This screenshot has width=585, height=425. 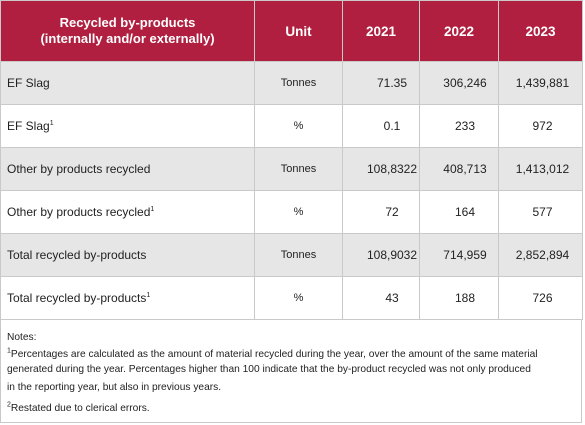 I want to click on table-row: EF Slag Tonnes 71.35 306,246 1,439,881, so click(x=291, y=83).